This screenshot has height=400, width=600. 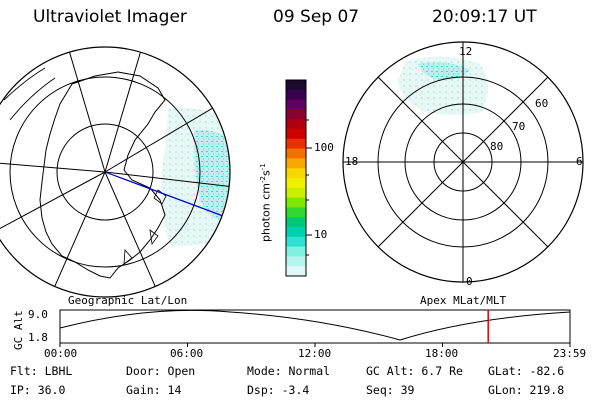 What do you see at coordinates (519, 126) in the screenshot?
I see `mlat-70-label: 70` at bounding box center [519, 126].